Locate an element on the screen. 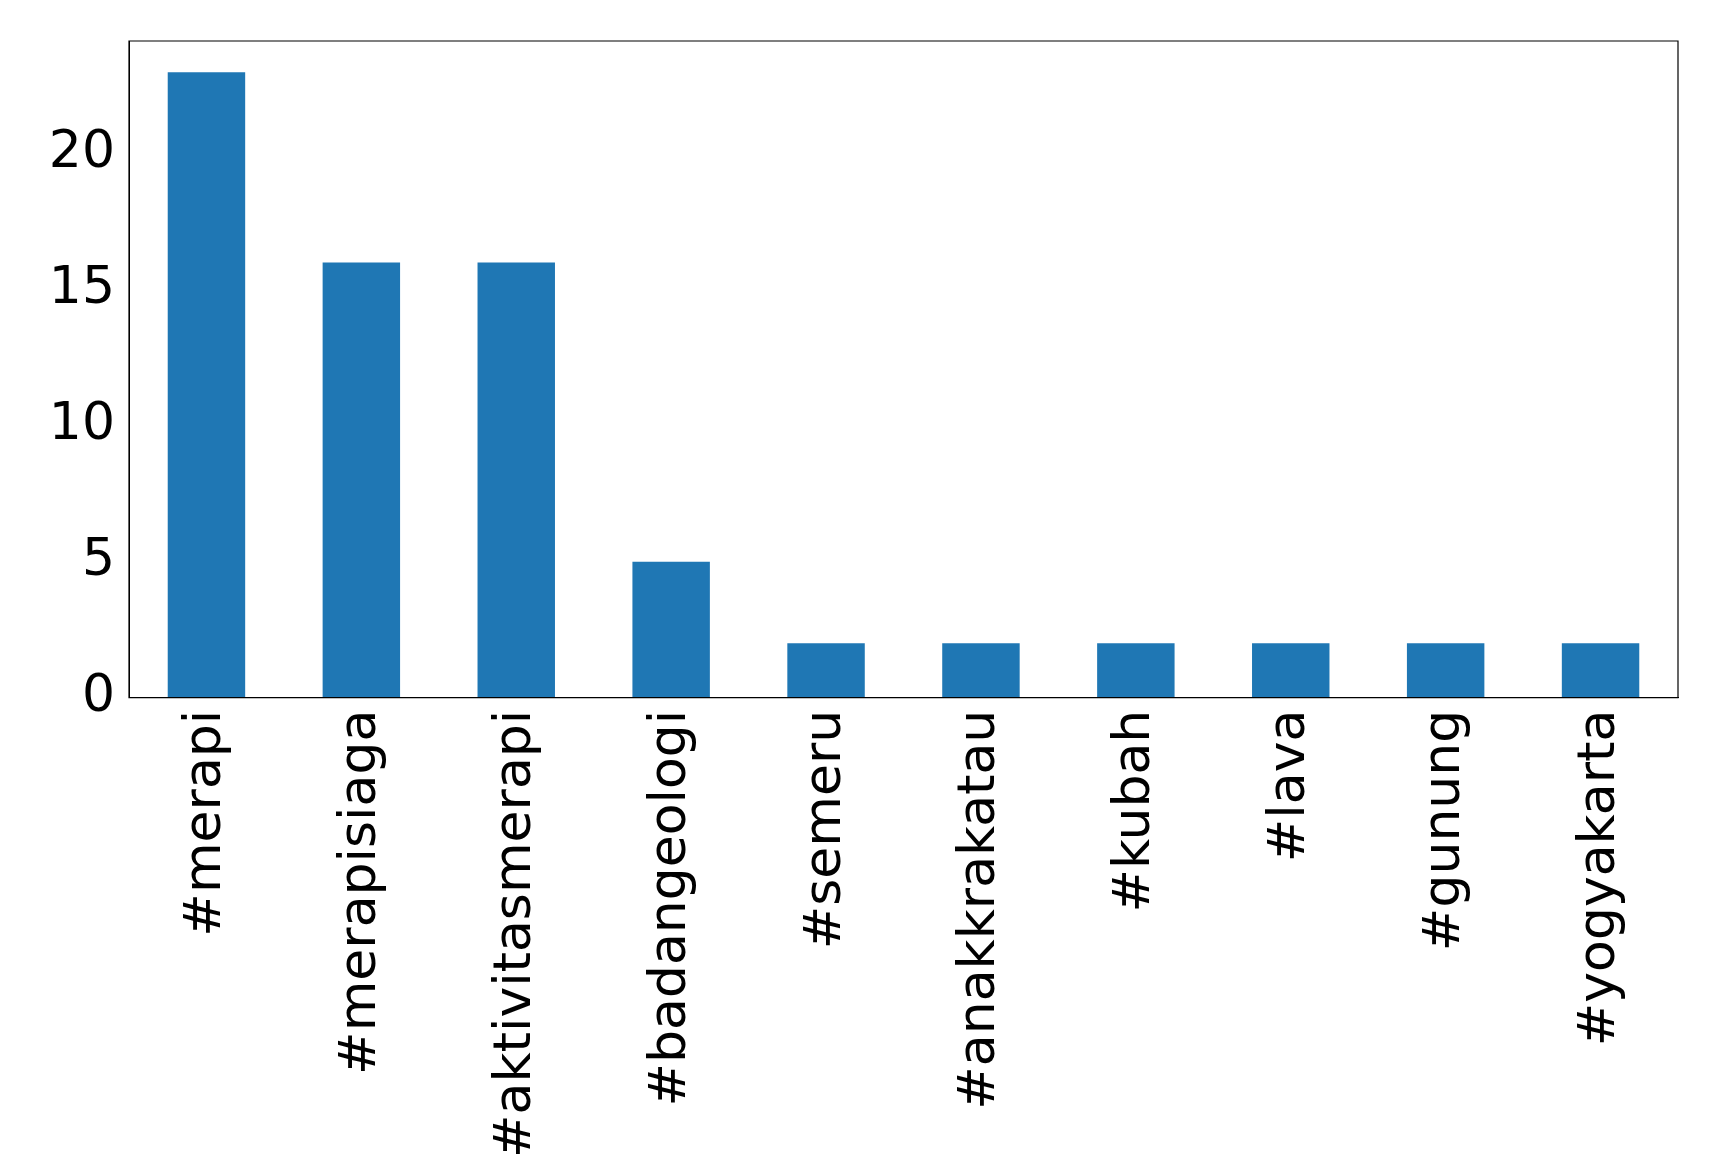  y-tick-label: 5 is located at coordinates (98, 557).